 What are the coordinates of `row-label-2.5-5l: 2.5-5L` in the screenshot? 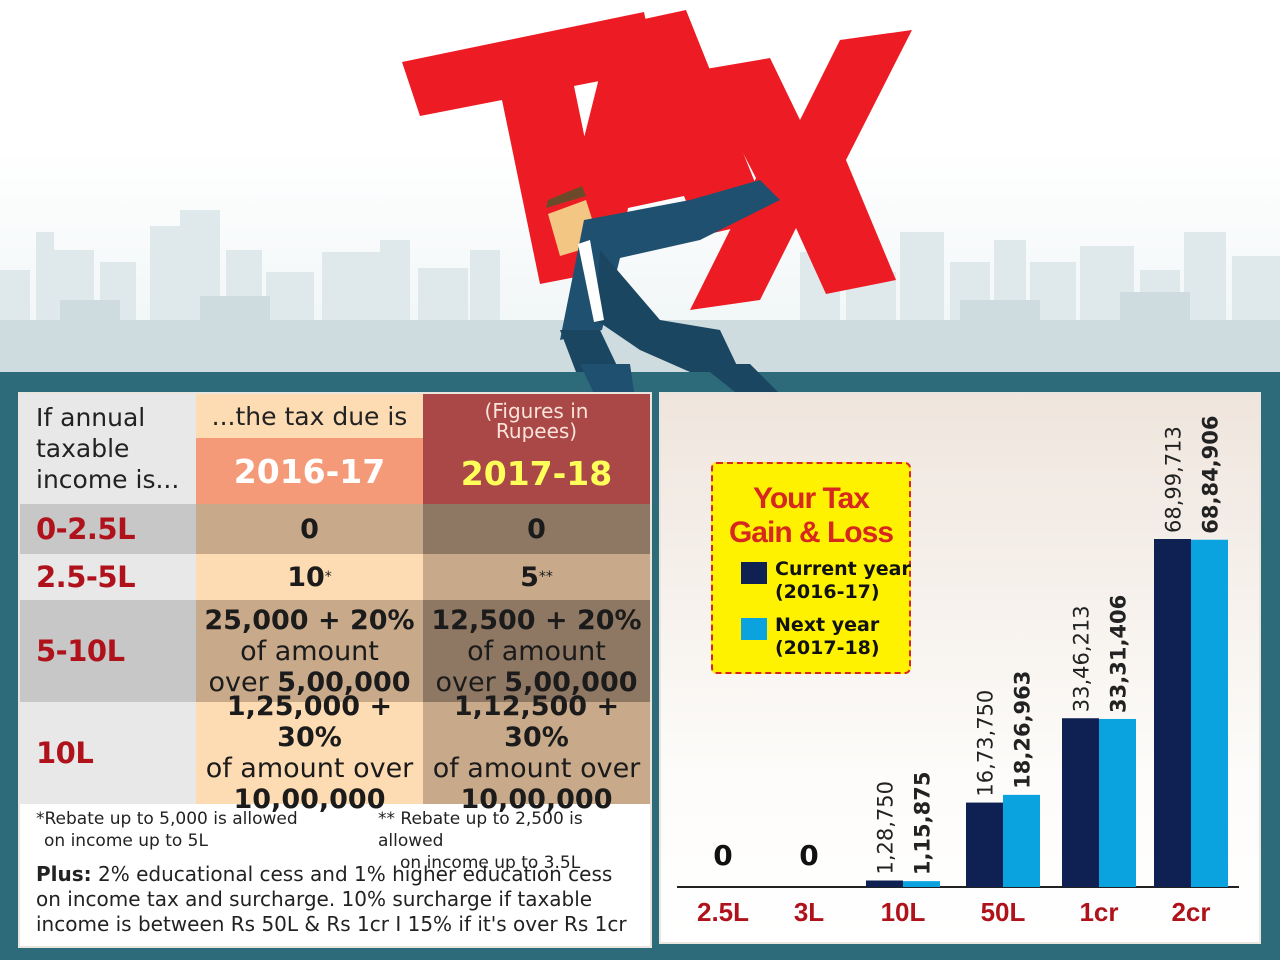 It's located at (108, 577).